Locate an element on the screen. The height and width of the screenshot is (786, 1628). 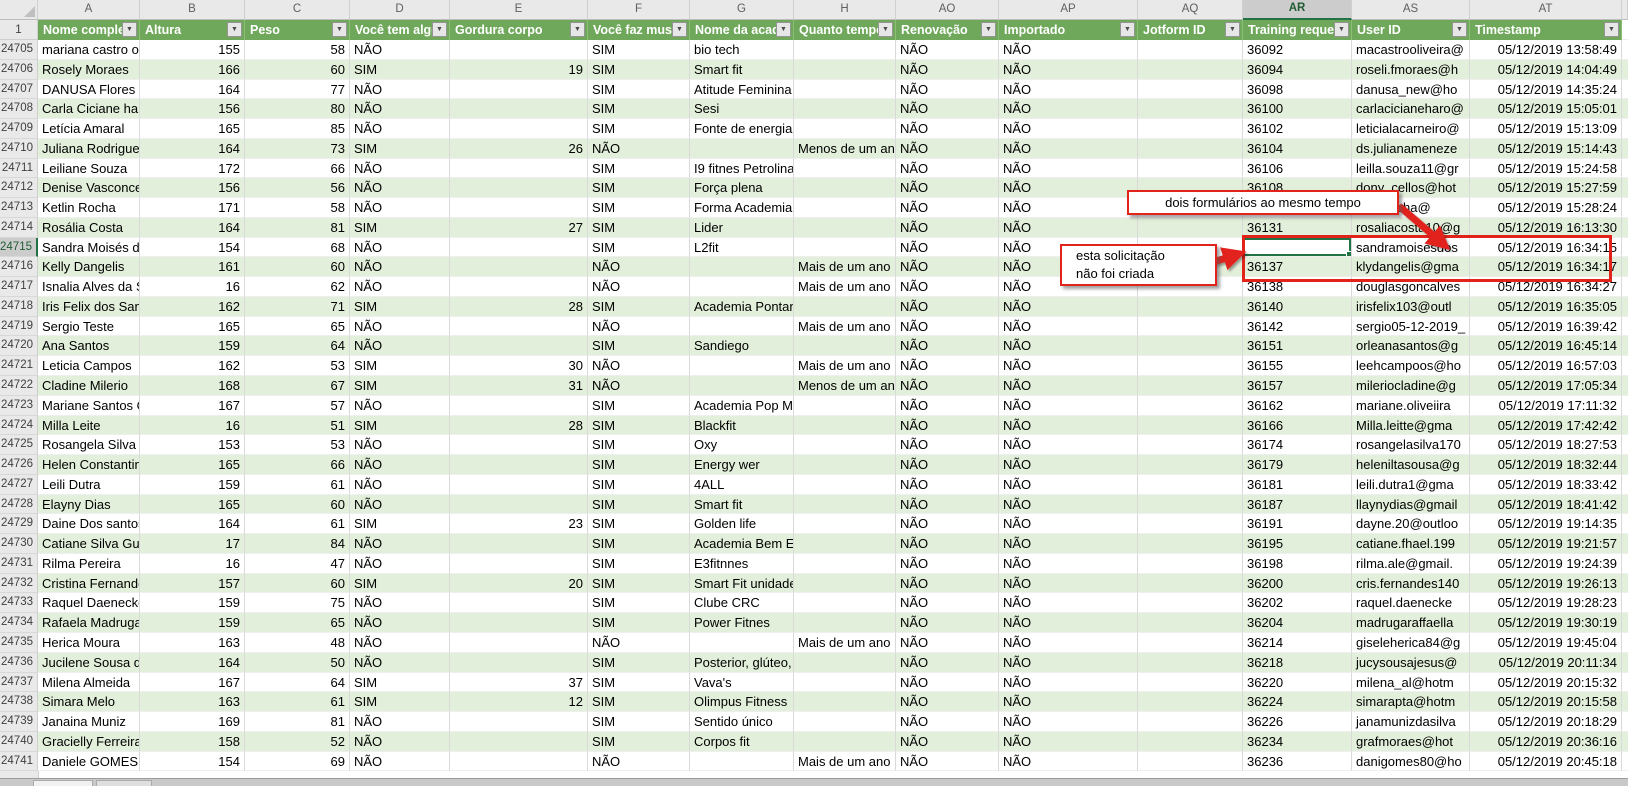
row-number-24730: 24730 is located at coordinates (19, 544).